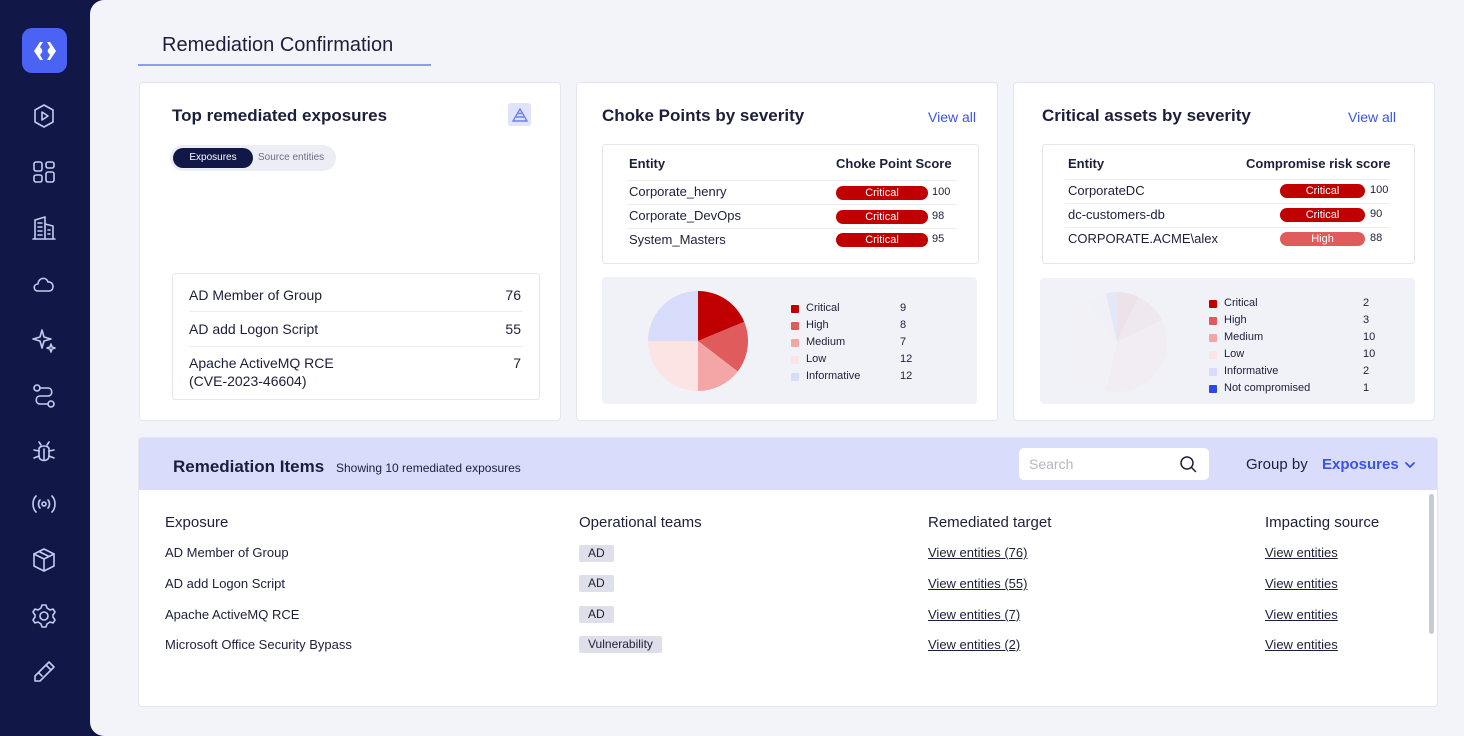  What do you see at coordinates (990, 522) in the screenshot?
I see `col-target-header: Remediated target` at bounding box center [990, 522].